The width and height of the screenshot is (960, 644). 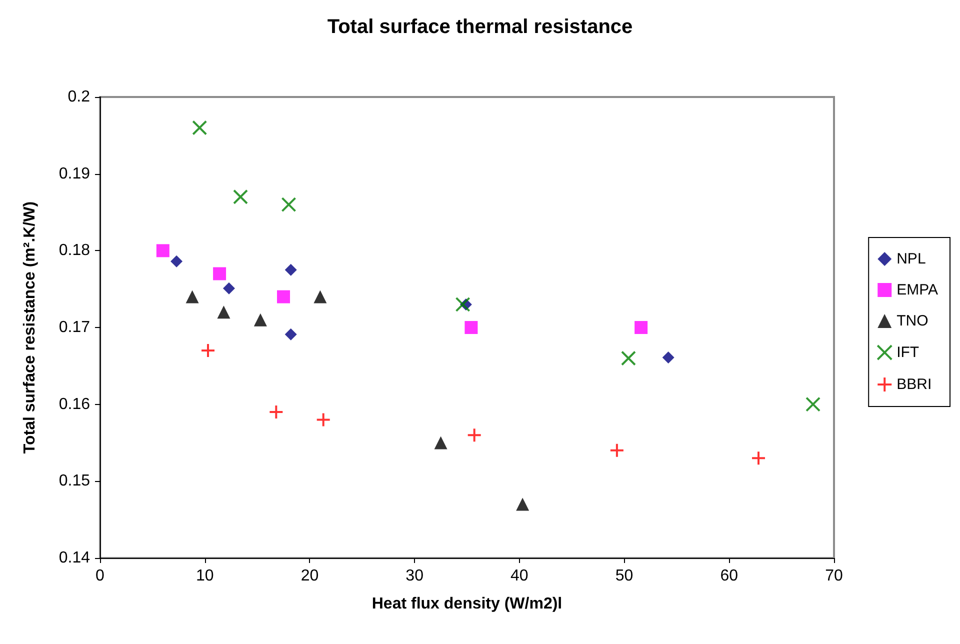 What do you see at coordinates (519, 576) in the screenshot?
I see `x-tick-label: 40` at bounding box center [519, 576].